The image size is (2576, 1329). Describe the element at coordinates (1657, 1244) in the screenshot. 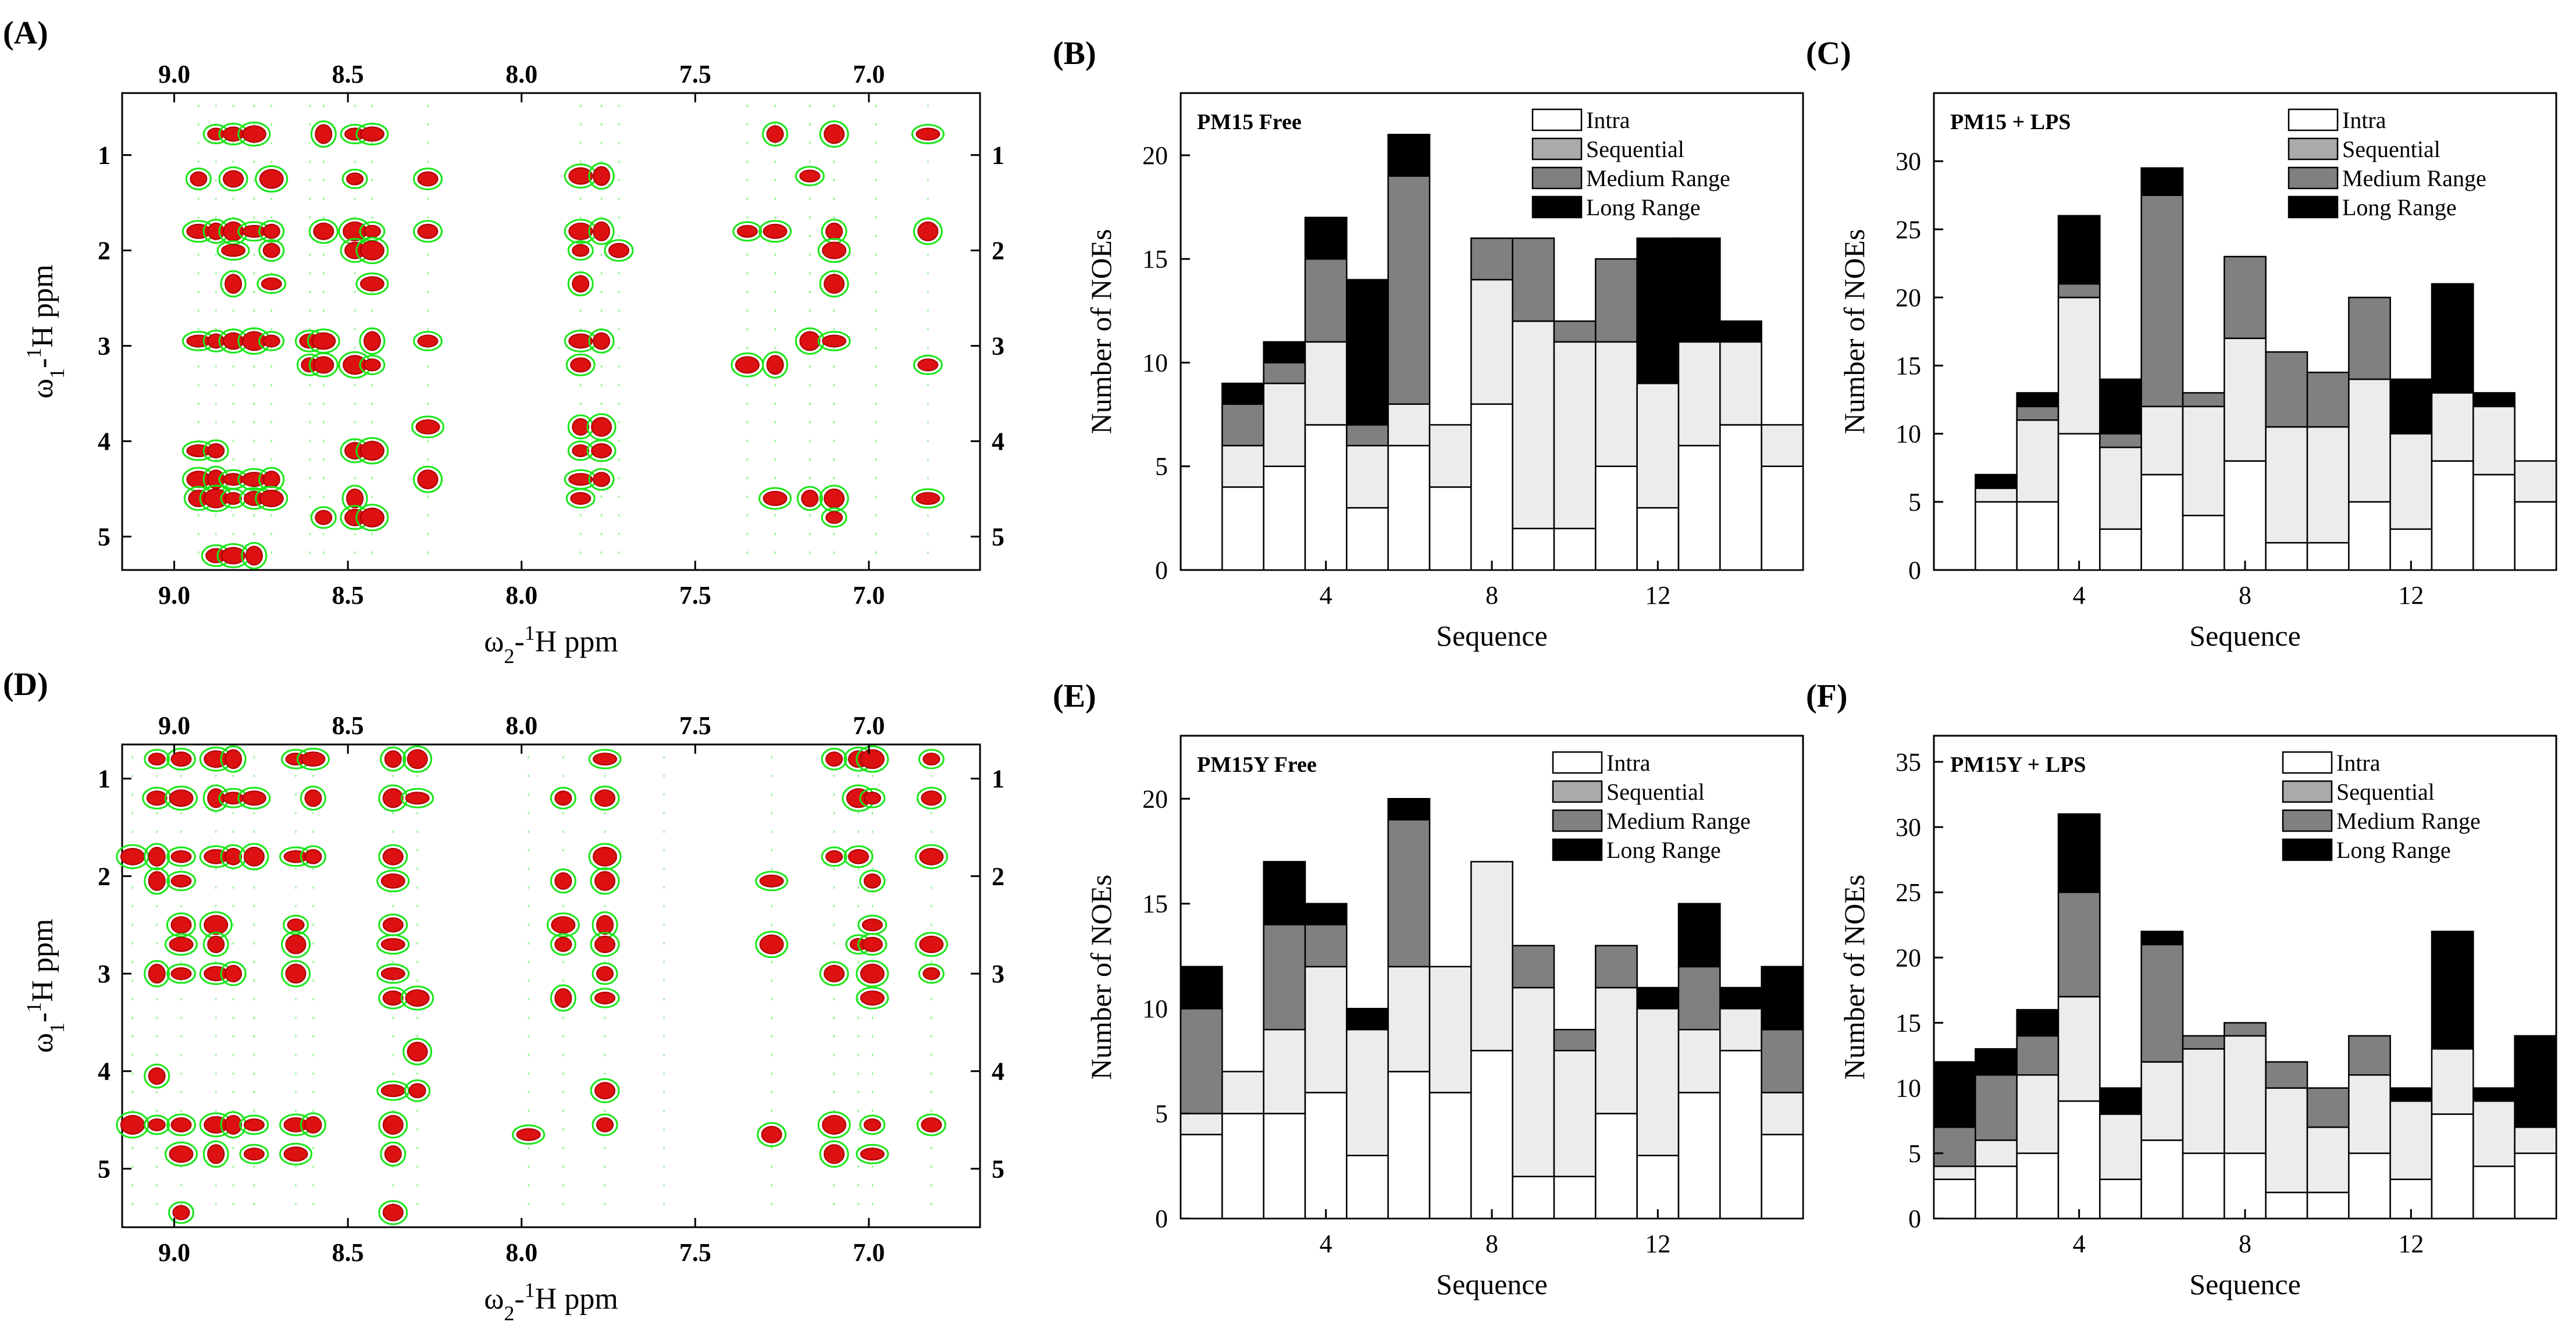

I see `x-tick-label: 12` at that location.